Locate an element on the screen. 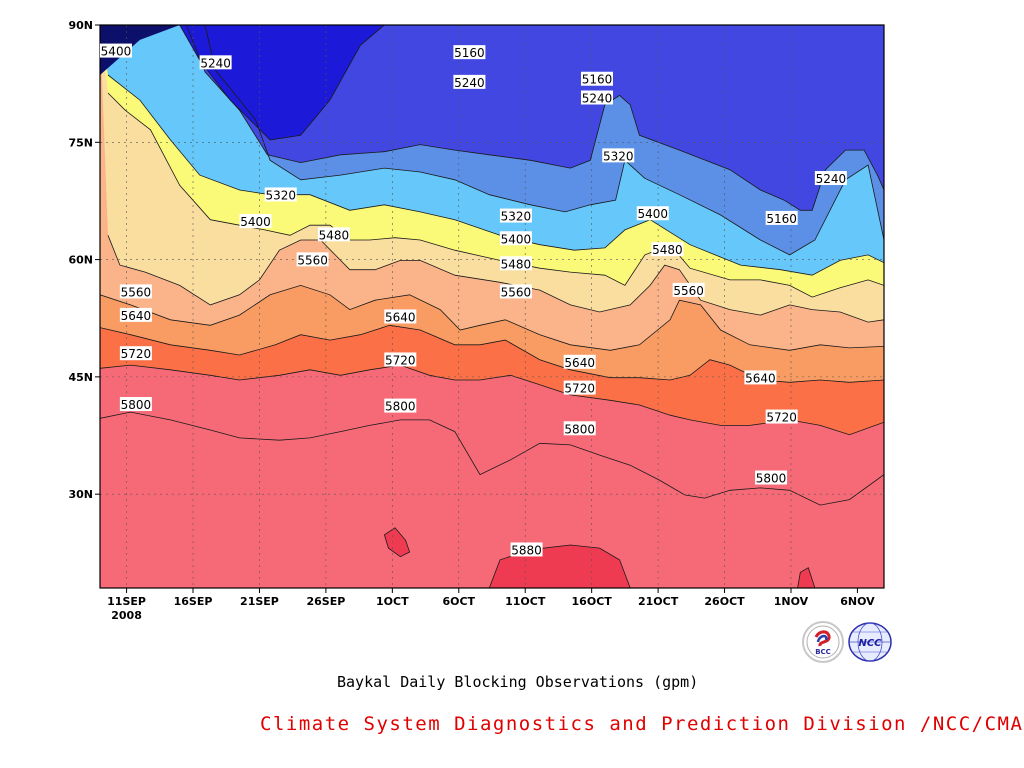  contour-label-5: 5240 is located at coordinates (597, 99).